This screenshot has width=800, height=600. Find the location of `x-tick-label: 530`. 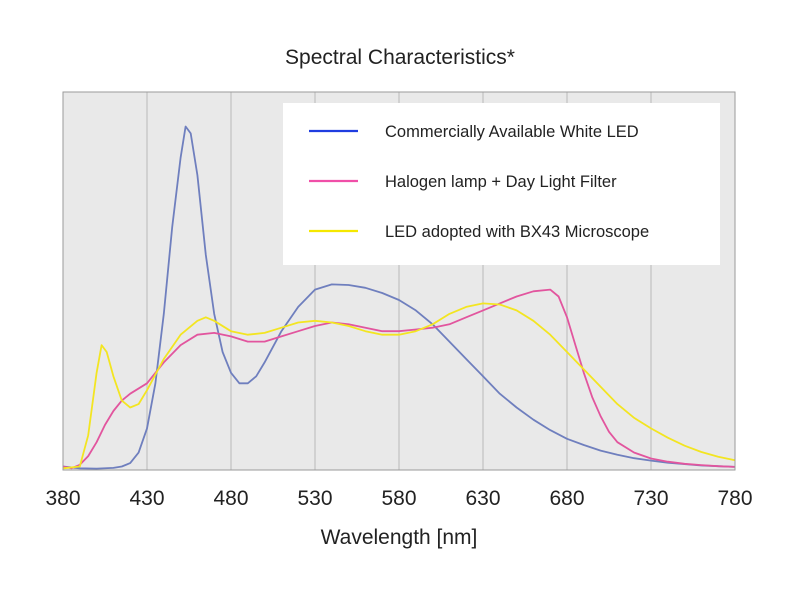

x-tick-label: 530 is located at coordinates (314, 498).